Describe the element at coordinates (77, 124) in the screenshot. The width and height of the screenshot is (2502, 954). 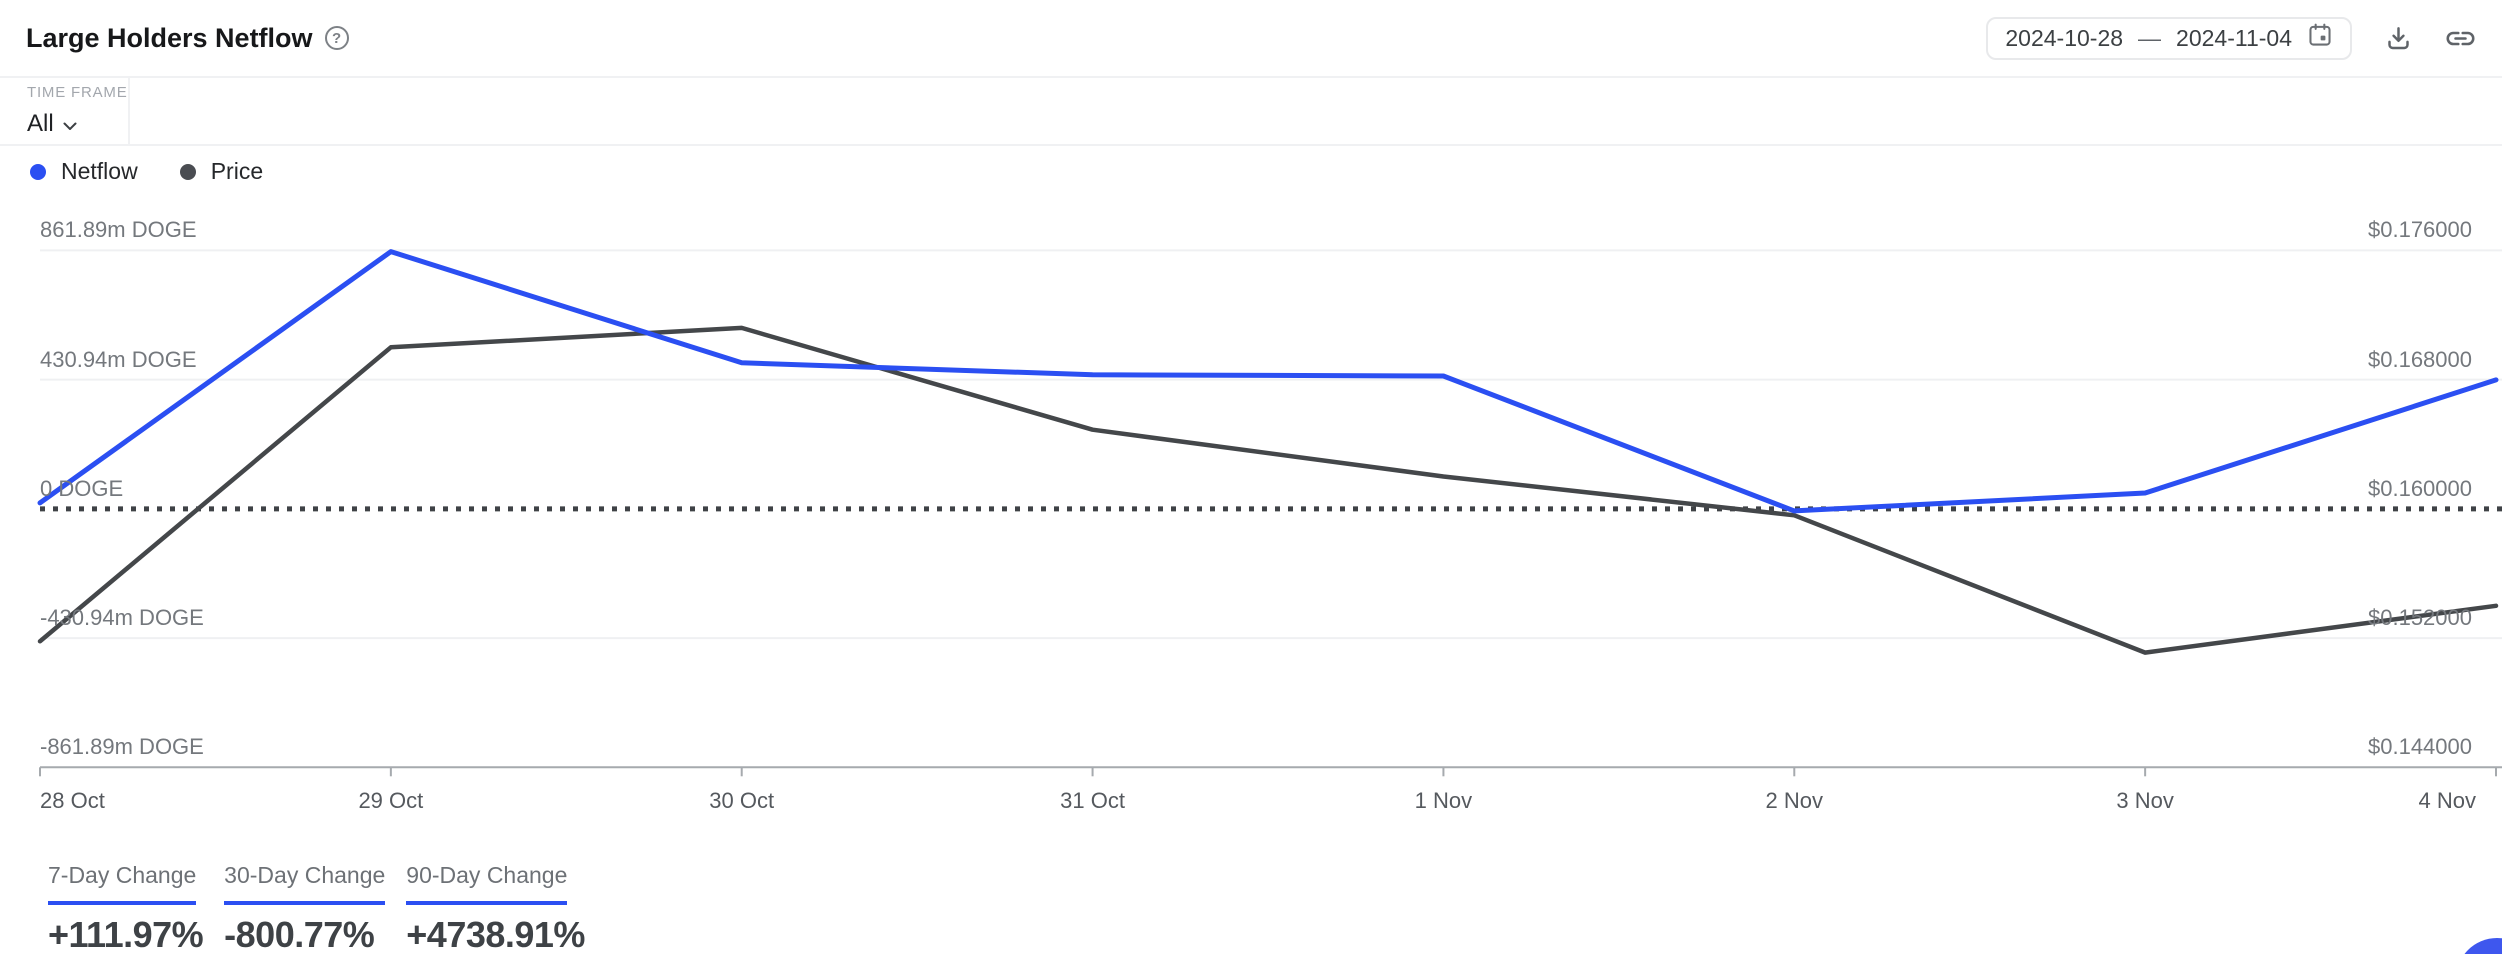
I see `time-frame-dropdown: All` at that location.